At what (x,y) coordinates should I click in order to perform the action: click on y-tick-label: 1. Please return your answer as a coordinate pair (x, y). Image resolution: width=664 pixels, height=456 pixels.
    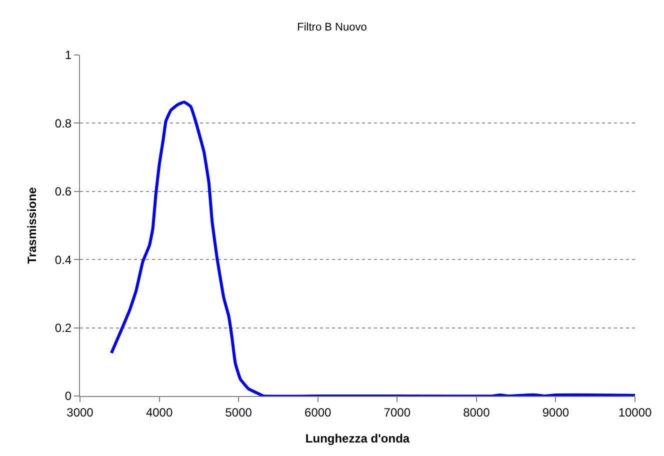
    Looking at the image, I should click on (68, 55).